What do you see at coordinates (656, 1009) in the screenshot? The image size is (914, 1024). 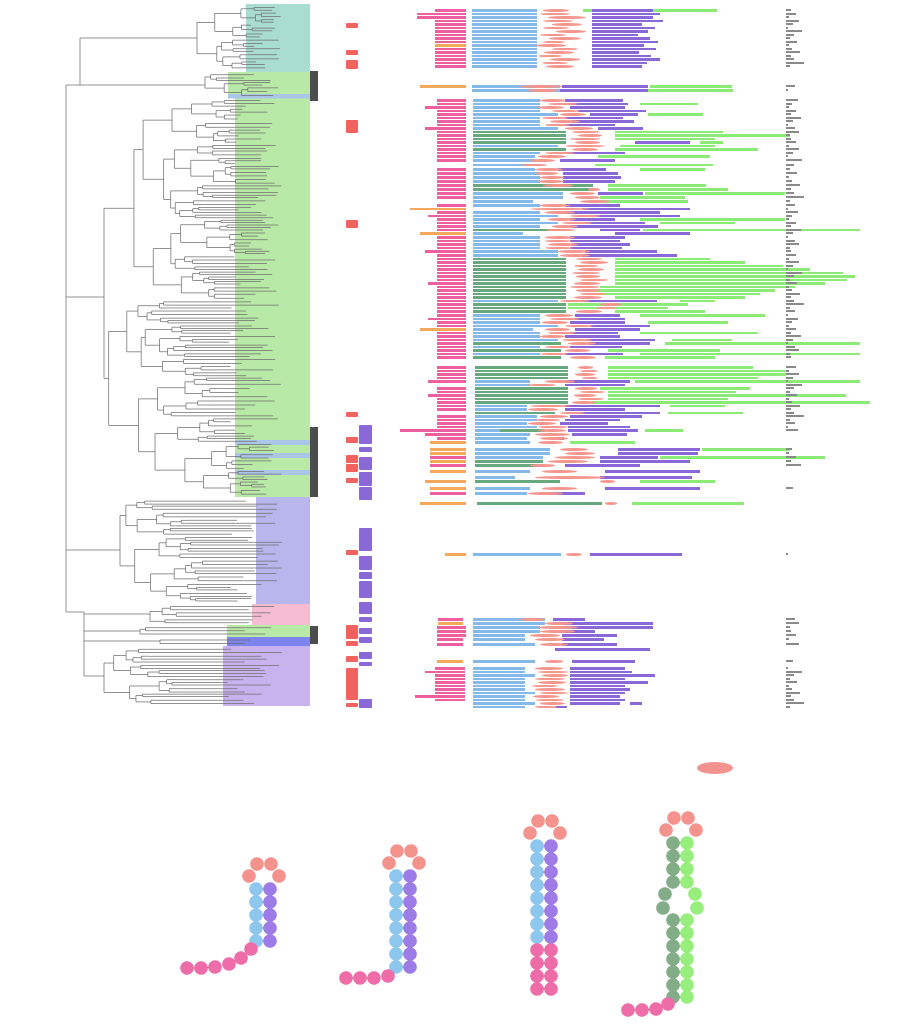 I see `structure-4-bead-p` at bounding box center [656, 1009].